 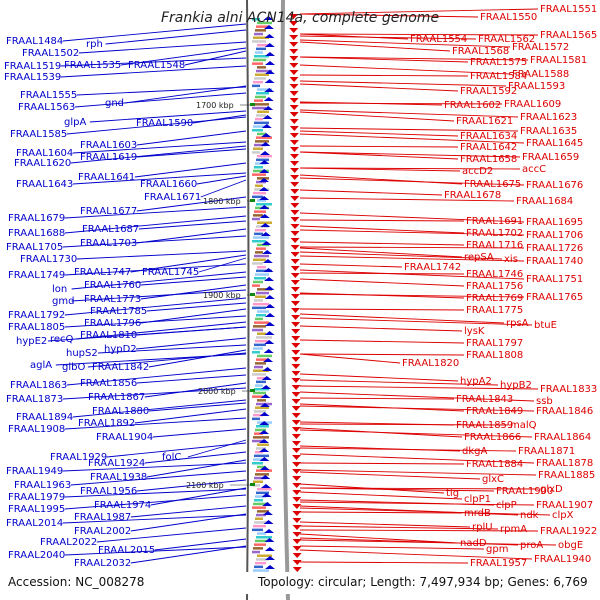 What do you see at coordinates (540, 47) in the screenshot?
I see `right-gene-label: FRAAL1572` at bounding box center [540, 47].